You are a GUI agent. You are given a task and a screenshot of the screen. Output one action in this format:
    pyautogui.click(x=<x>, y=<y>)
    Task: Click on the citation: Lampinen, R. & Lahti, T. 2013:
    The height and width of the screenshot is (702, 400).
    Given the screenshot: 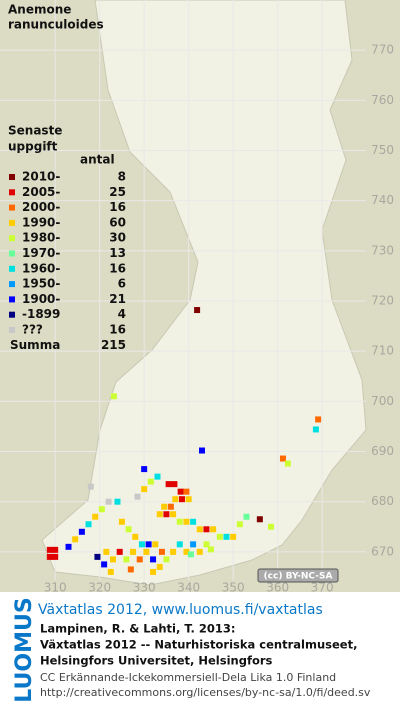 What is the action you would take?
    pyautogui.click(x=137, y=629)
    